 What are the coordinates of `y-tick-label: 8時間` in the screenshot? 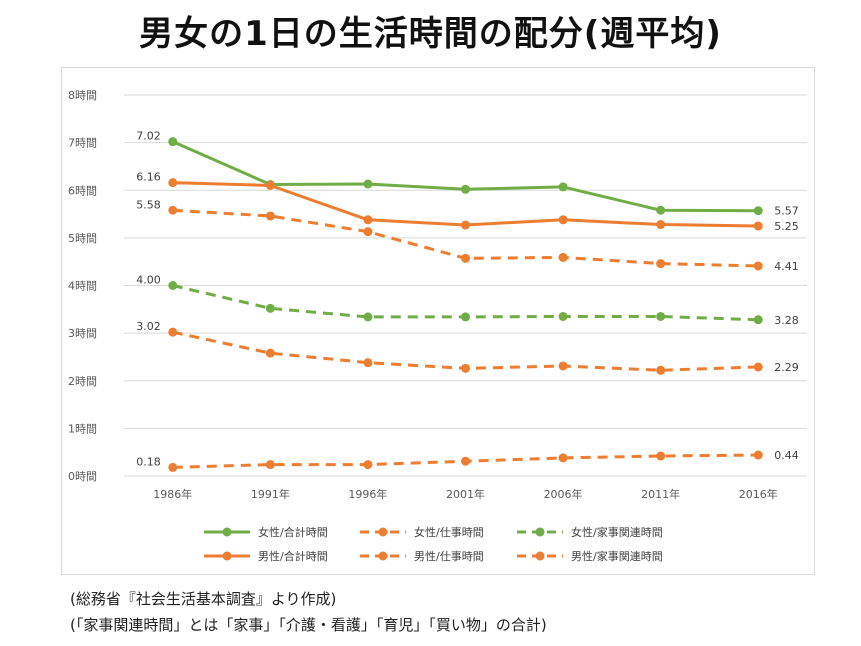 It's located at (82, 95).